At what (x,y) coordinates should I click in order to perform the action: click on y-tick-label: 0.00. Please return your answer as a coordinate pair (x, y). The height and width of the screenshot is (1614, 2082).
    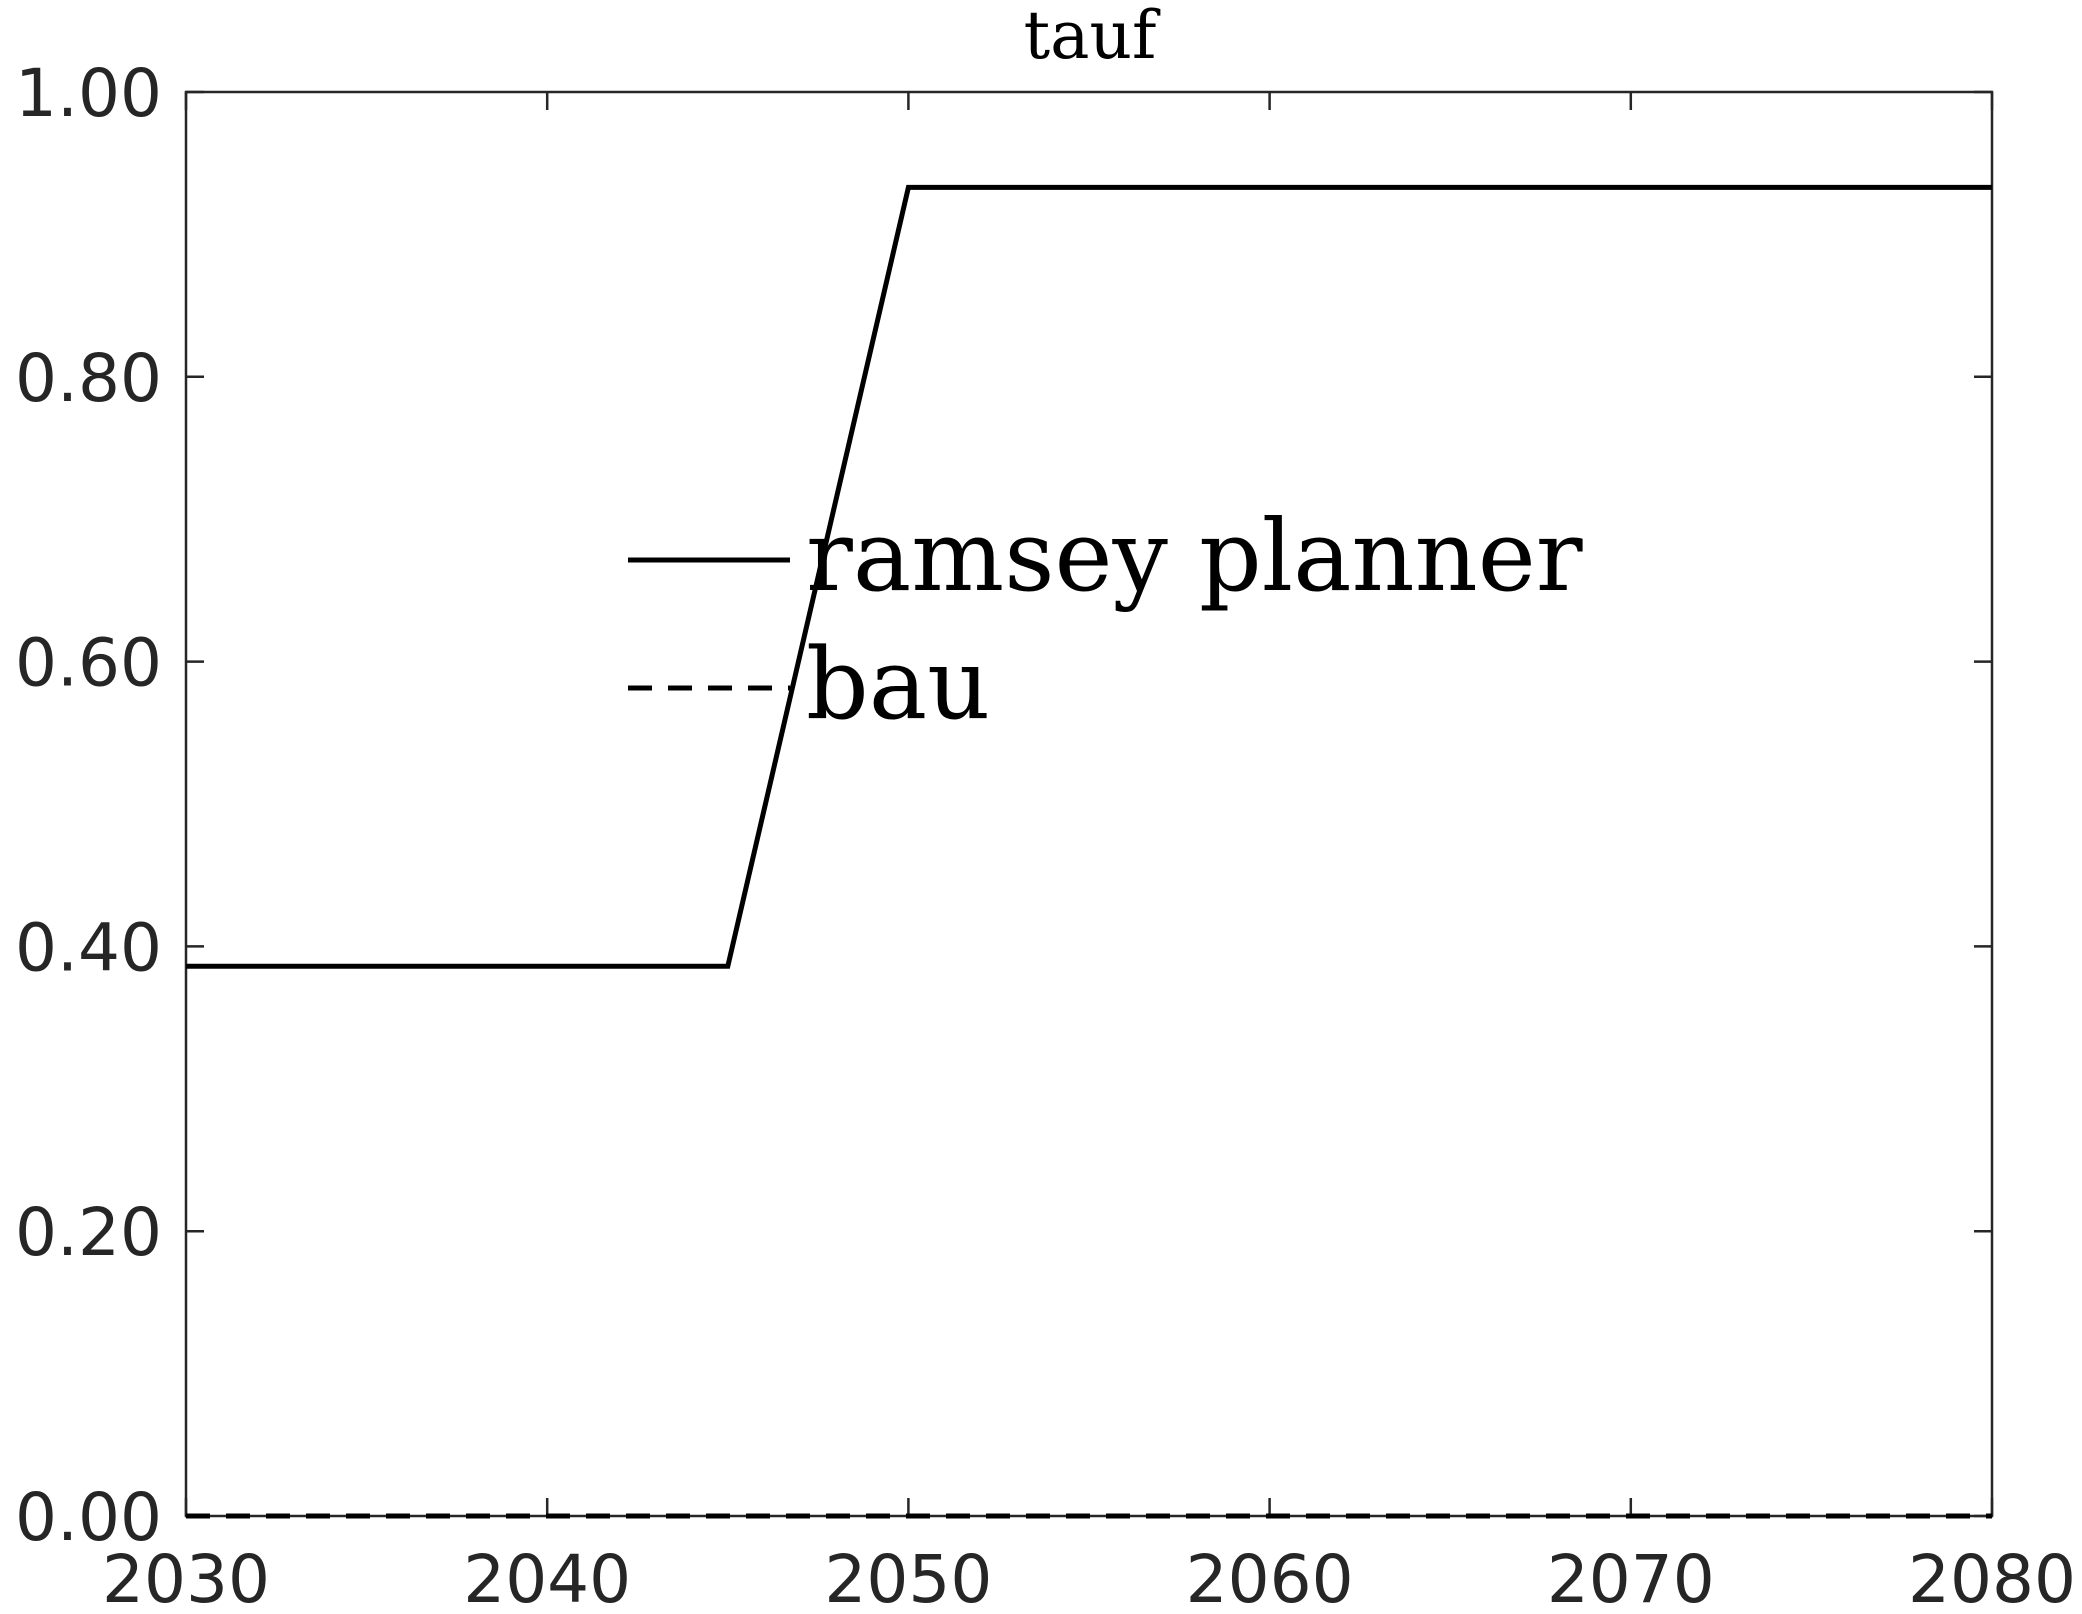
    Looking at the image, I should click on (88, 1517).